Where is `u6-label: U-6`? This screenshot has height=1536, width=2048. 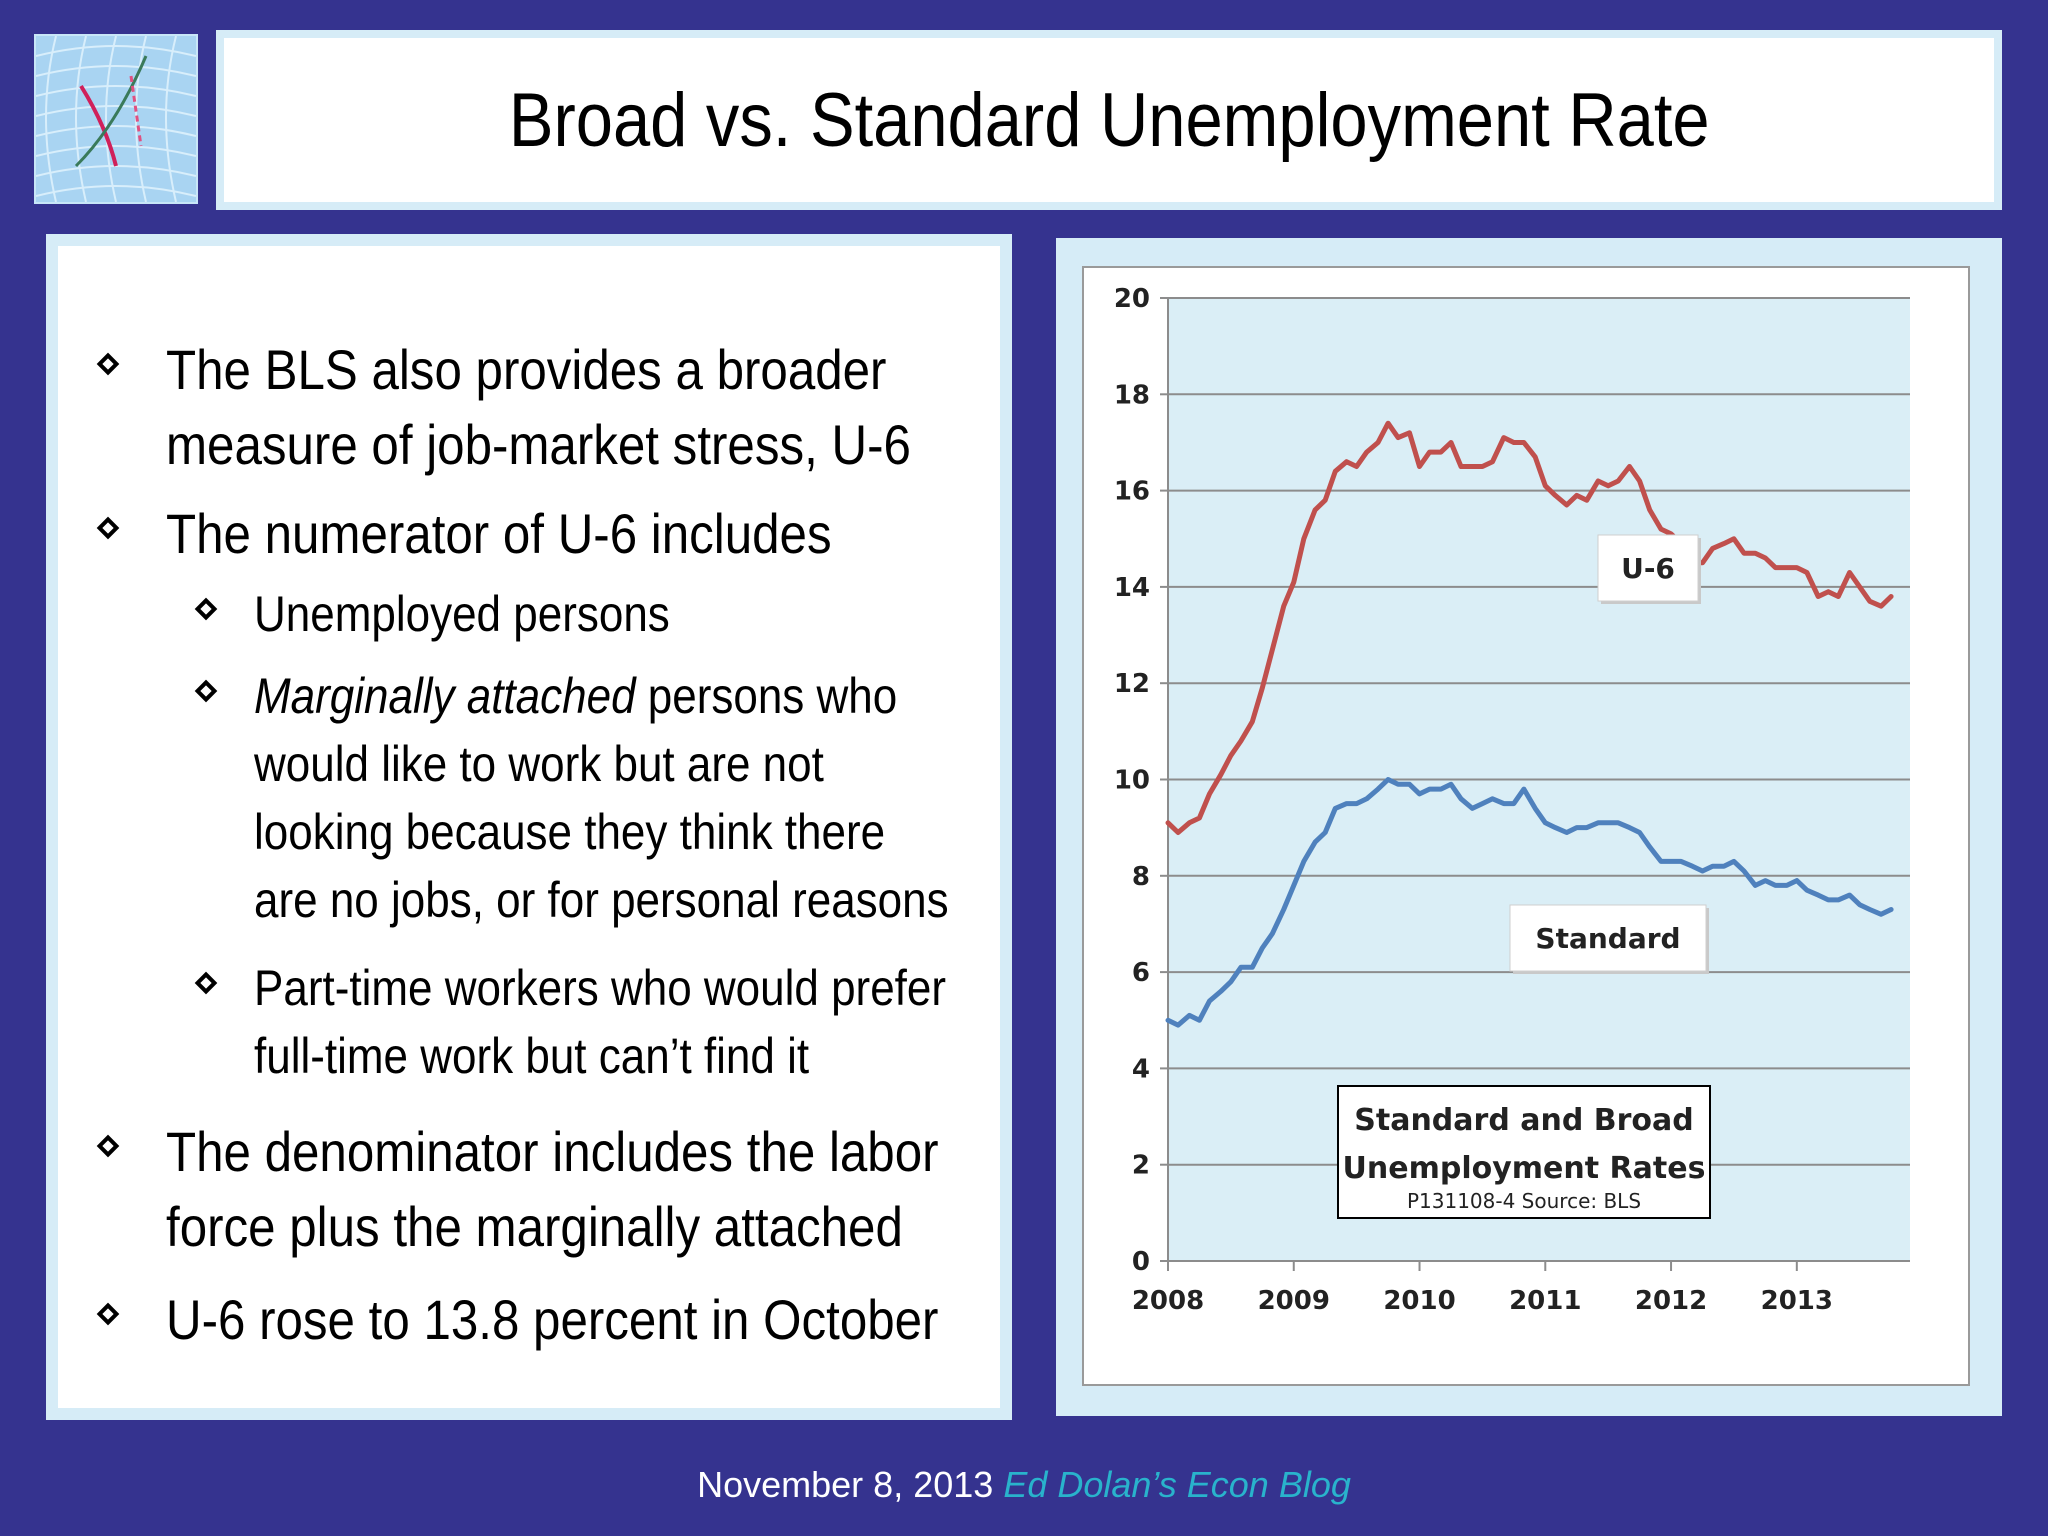 u6-label: U-6 is located at coordinates (1648, 568).